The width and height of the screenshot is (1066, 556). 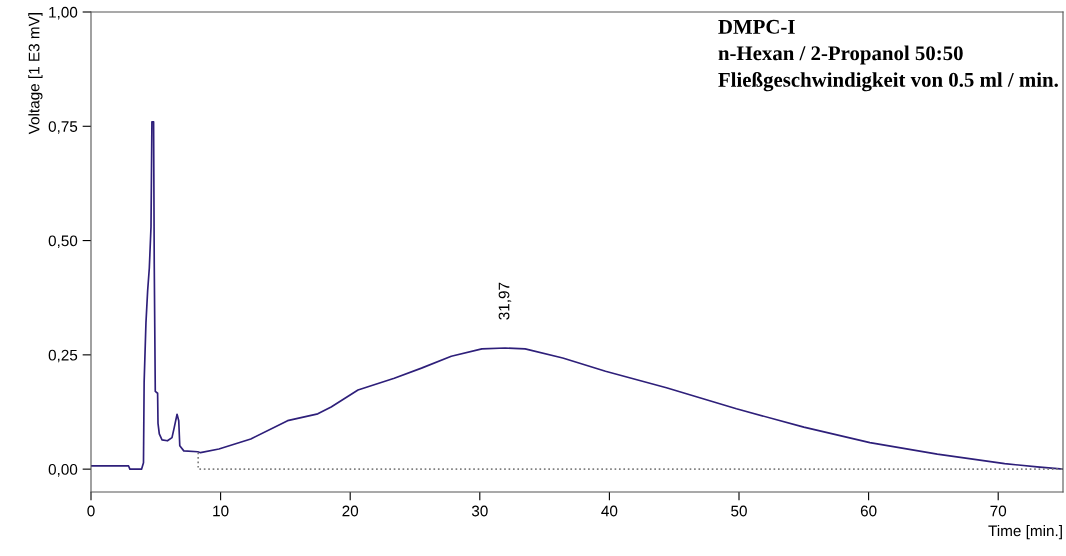 What do you see at coordinates (998, 511) in the screenshot?
I see `x-tick-label: 70` at bounding box center [998, 511].